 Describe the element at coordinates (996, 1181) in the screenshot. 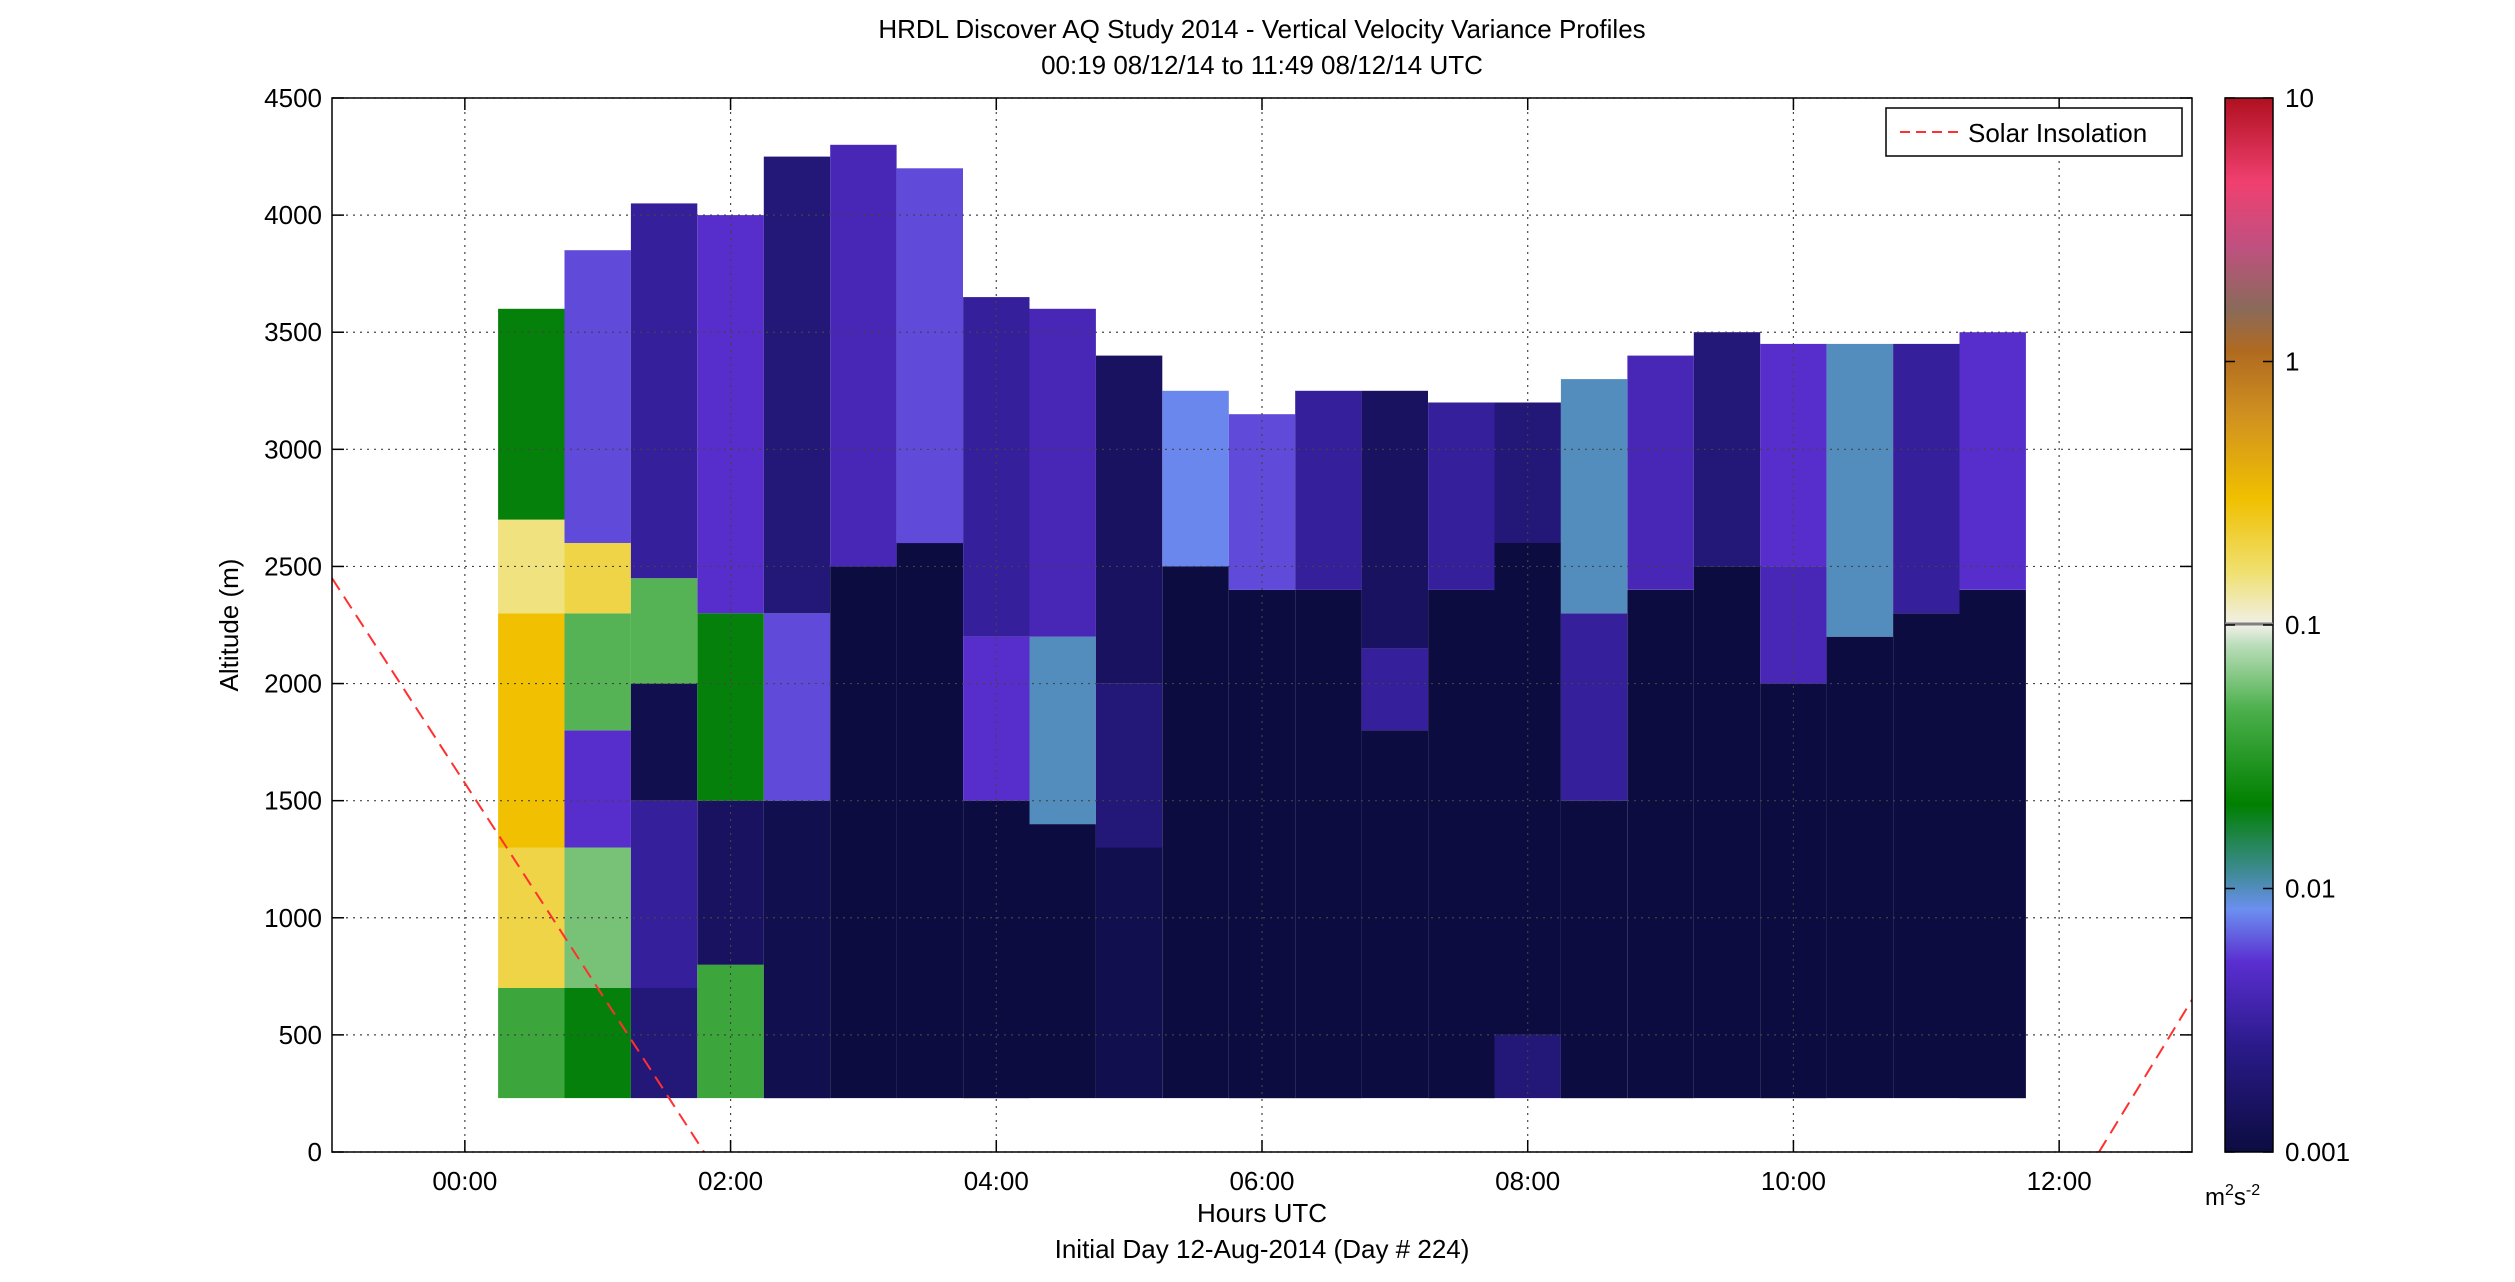

I see `x-tick-label-2: 04:00` at that location.